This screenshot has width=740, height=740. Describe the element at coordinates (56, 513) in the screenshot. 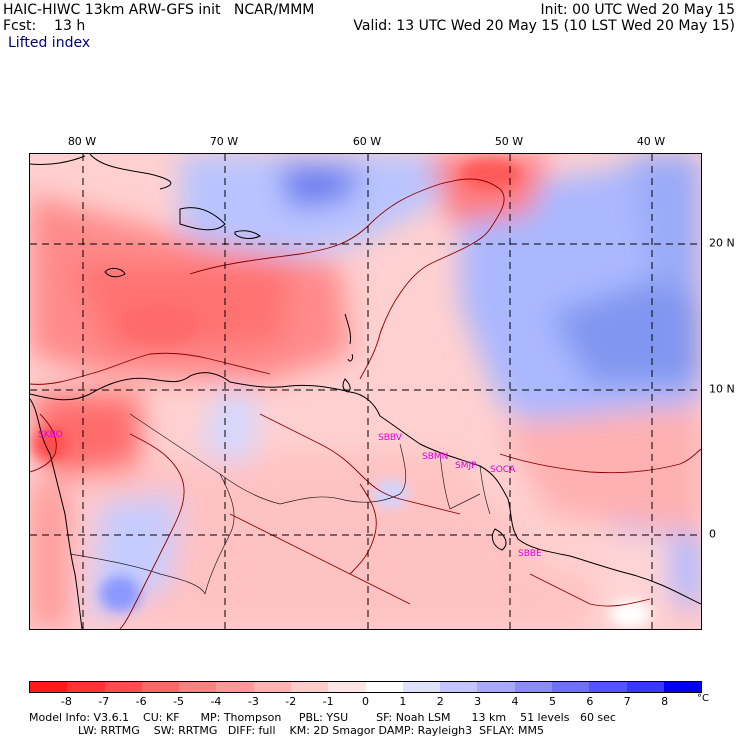

I see `pacific-coast` at that location.